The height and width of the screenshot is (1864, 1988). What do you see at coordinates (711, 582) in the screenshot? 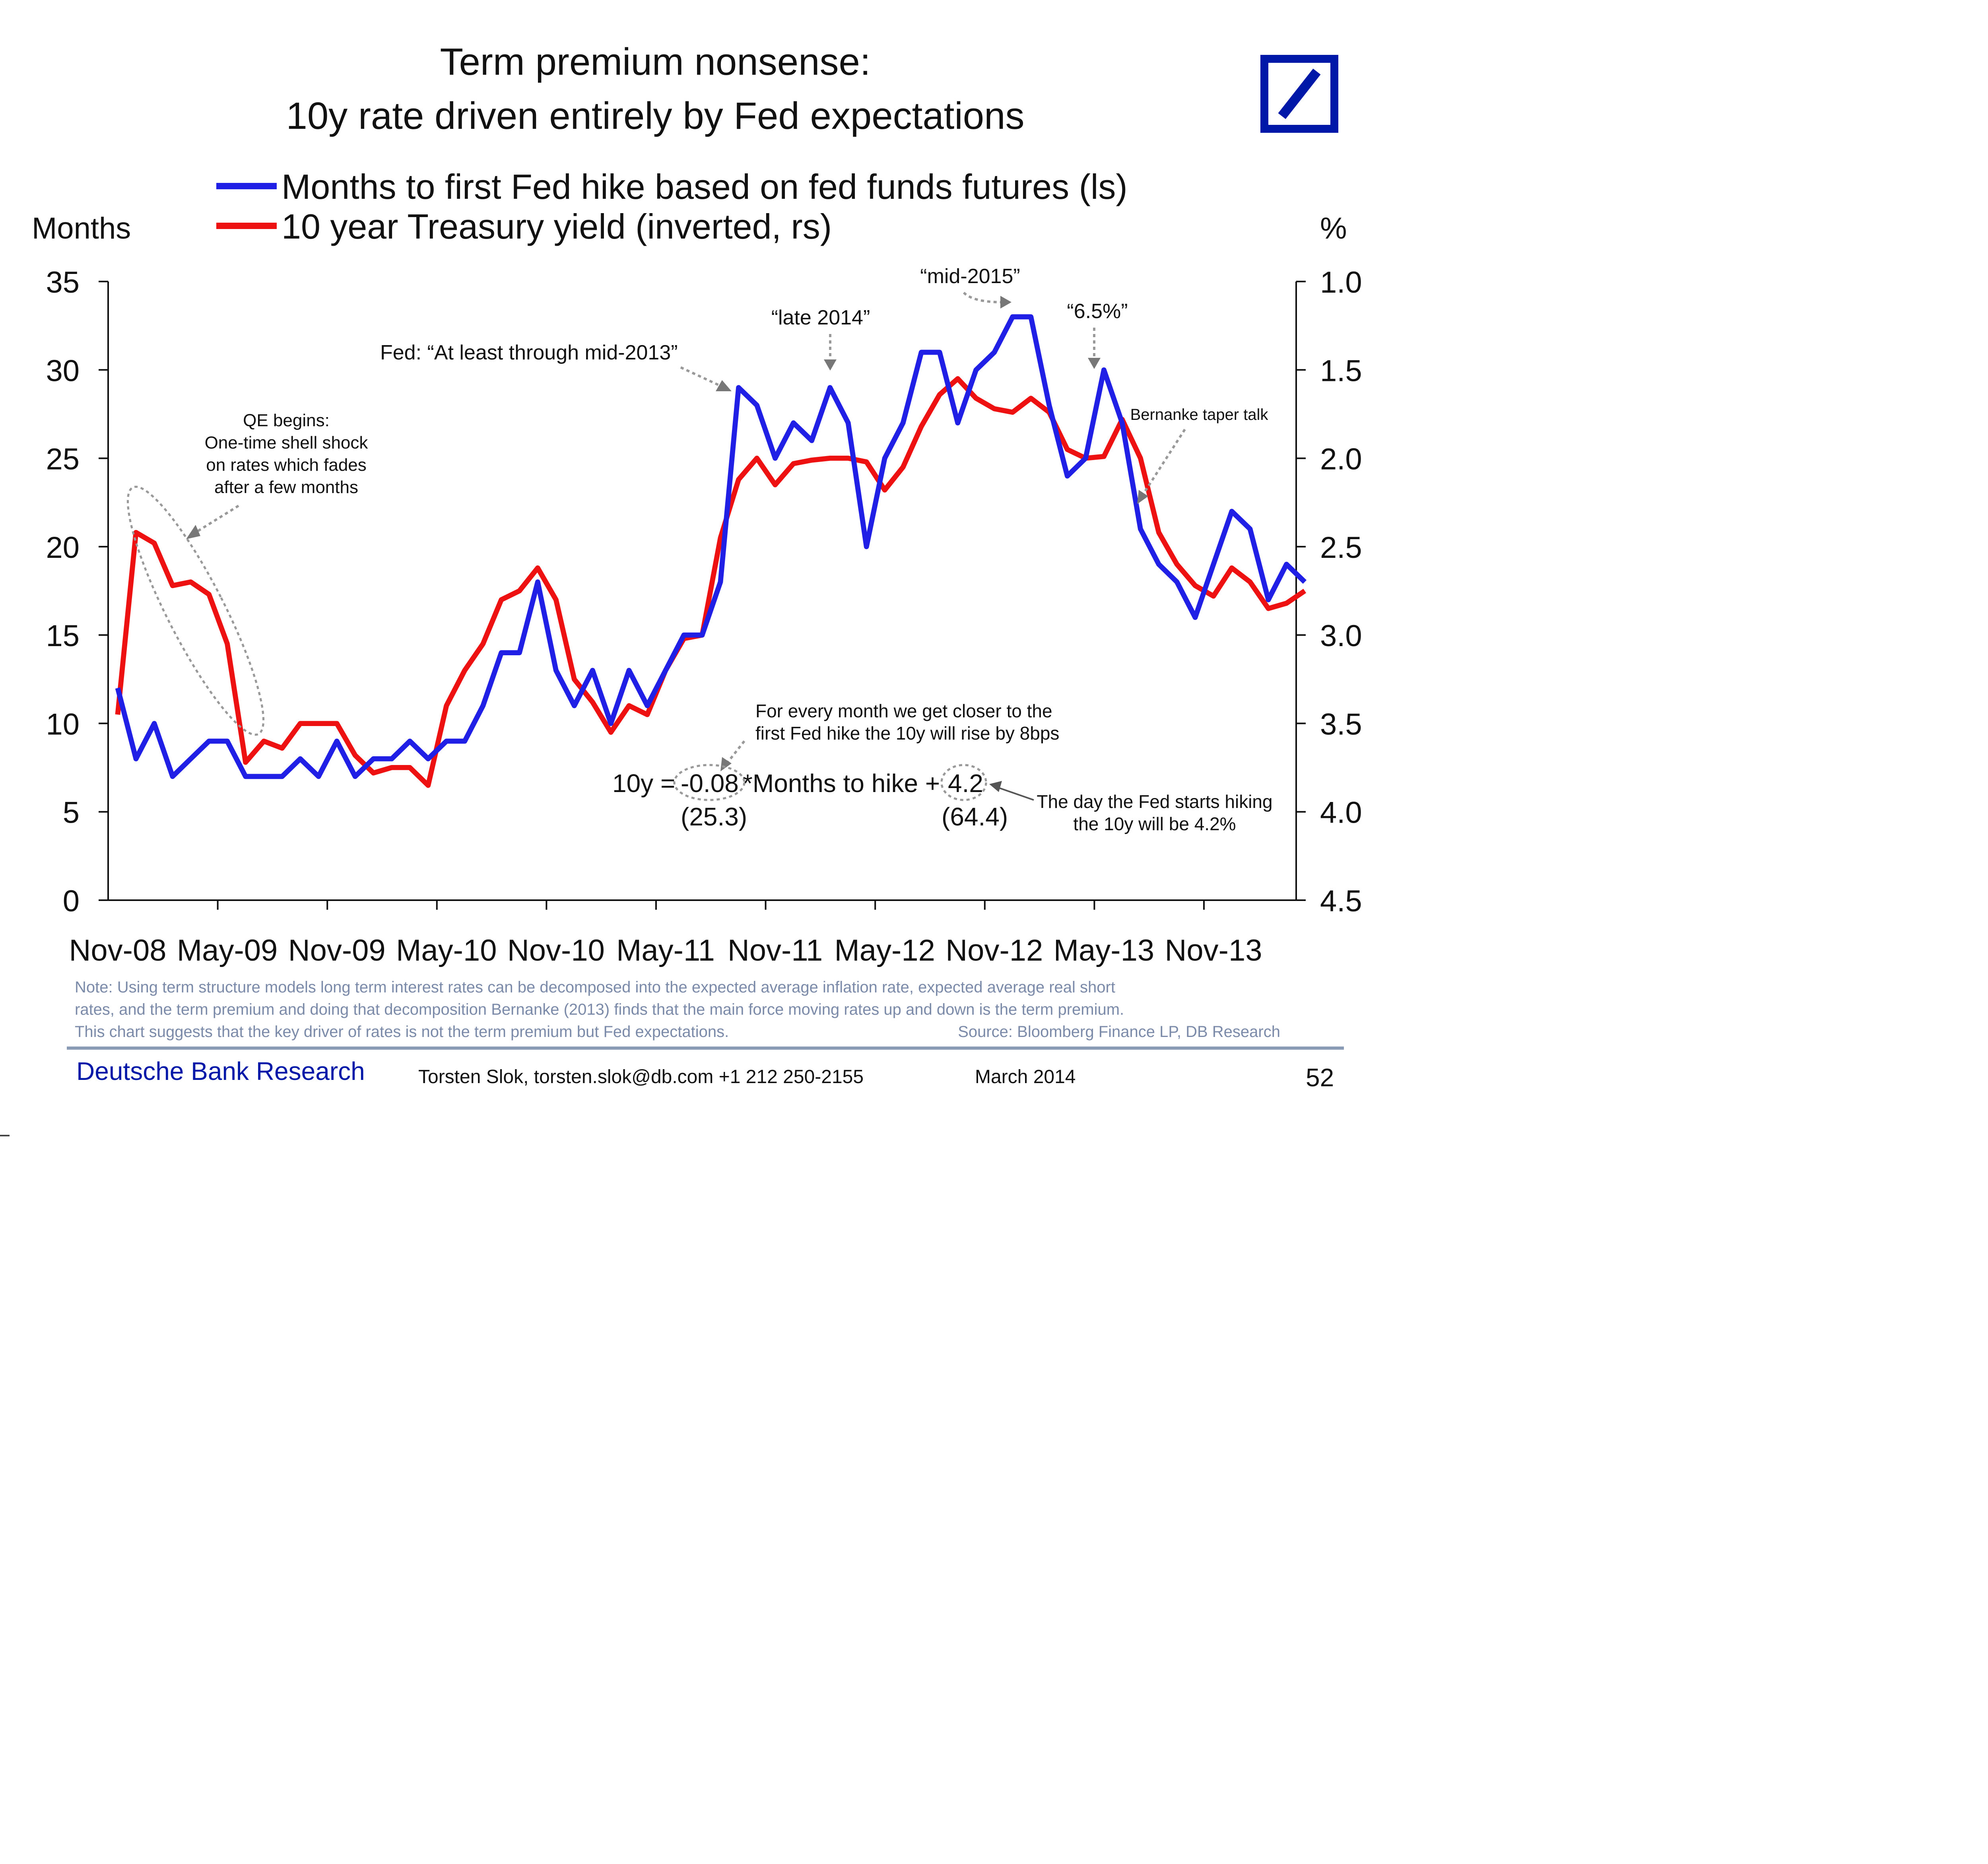
I see `series-line-10y-yield` at bounding box center [711, 582].